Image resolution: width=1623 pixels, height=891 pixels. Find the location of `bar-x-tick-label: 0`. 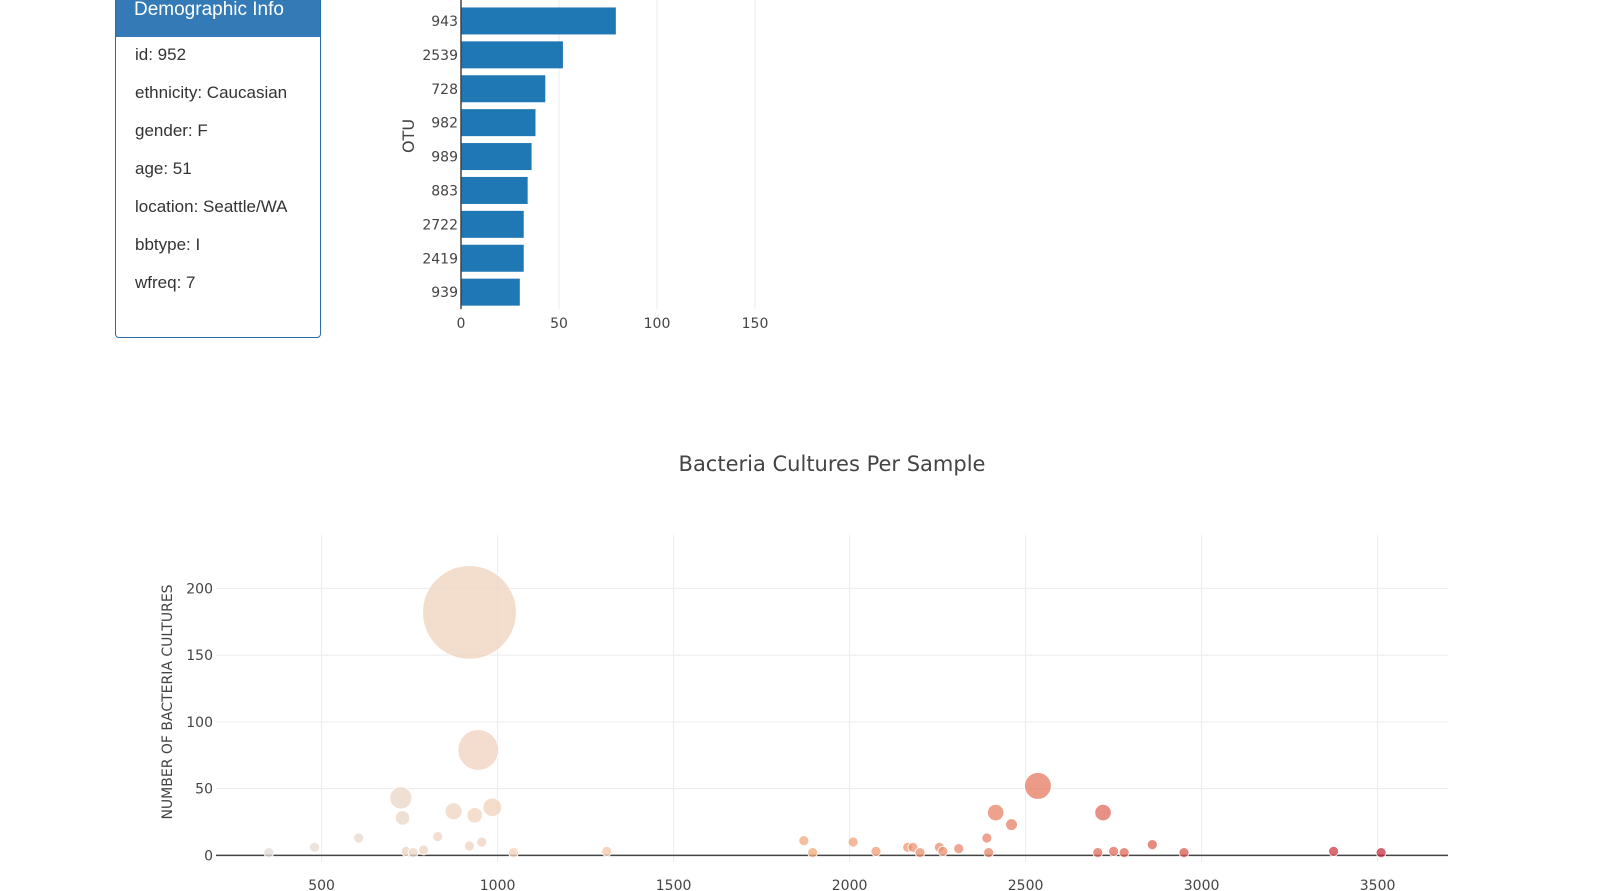

bar-x-tick-label: 0 is located at coordinates (461, 324).